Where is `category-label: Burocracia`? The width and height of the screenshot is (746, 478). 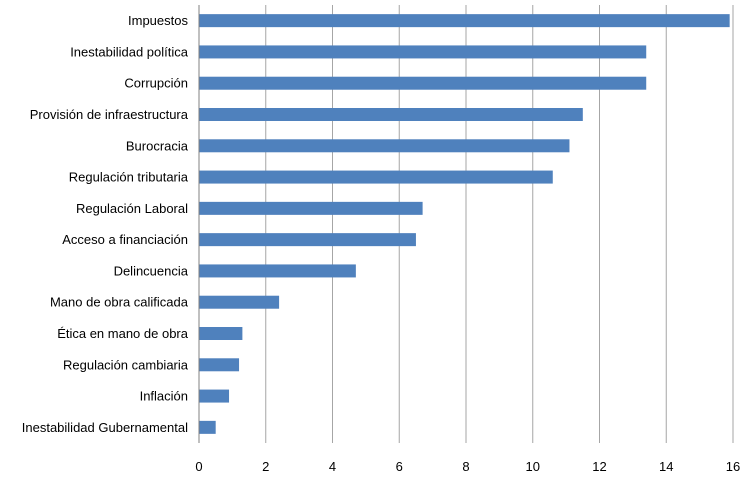
category-label: Burocracia is located at coordinates (157, 145).